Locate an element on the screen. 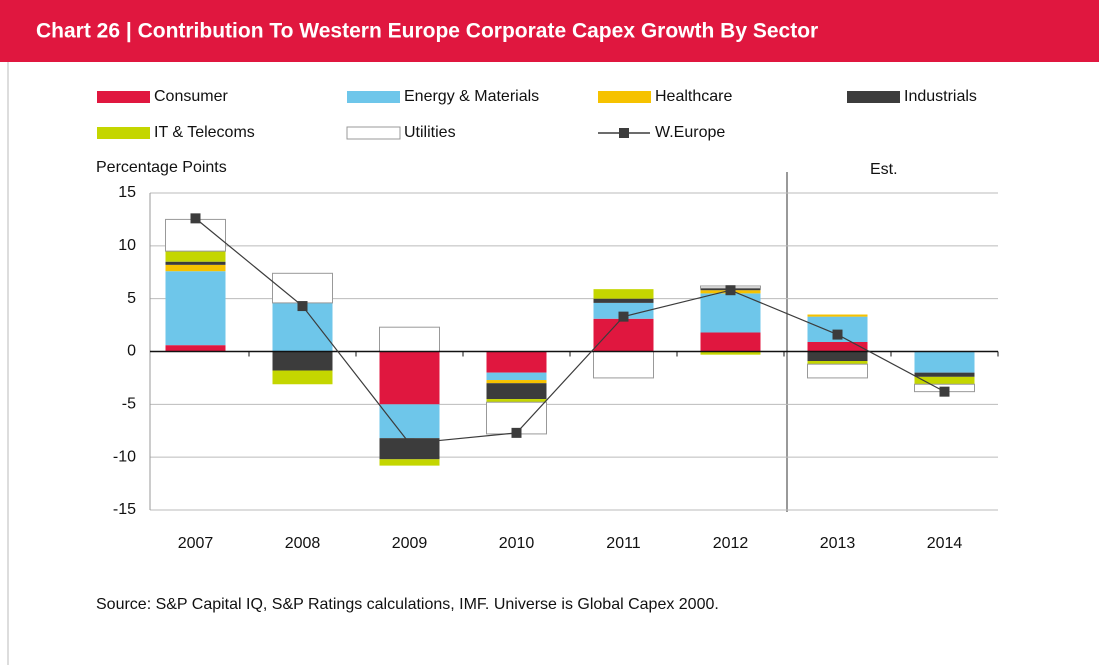 The width and height of the screenshot is (1099, 665). legend-label: Industrials is located at coordinates (940, 96).